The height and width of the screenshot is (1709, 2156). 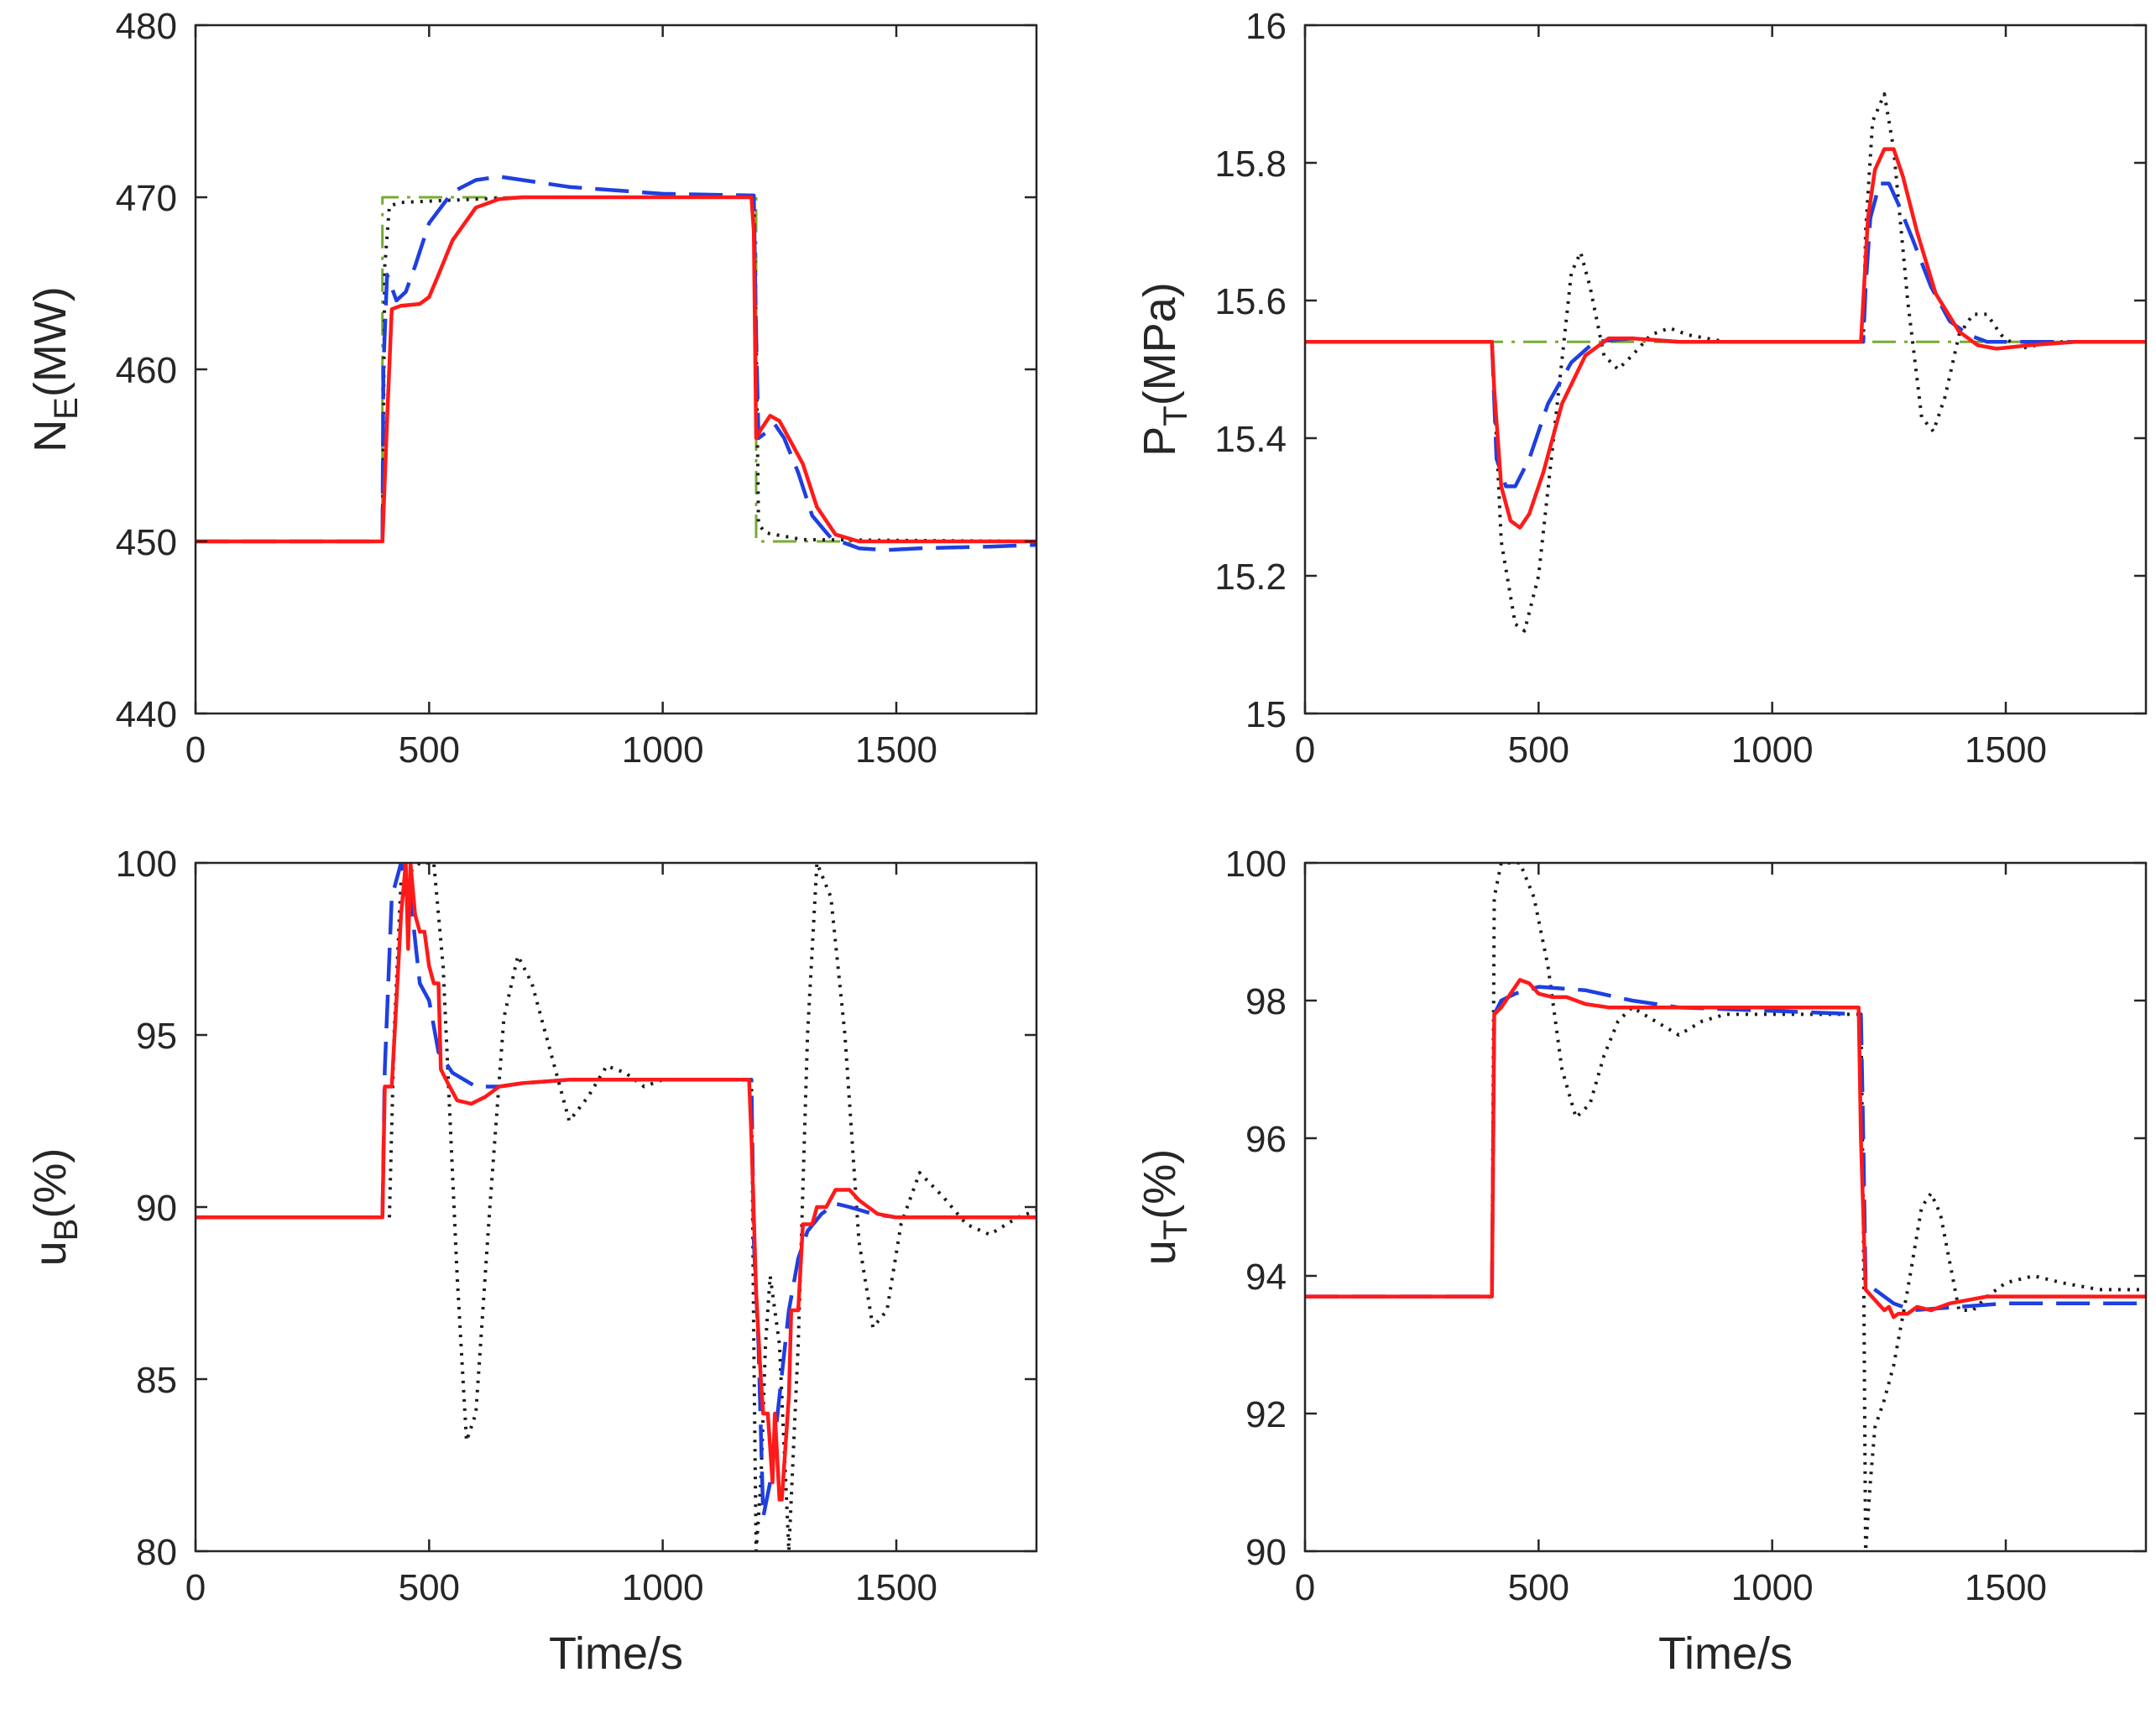 What do you see at coordinates (1266, 1414) in the screenshot?
I see `panel-ut-ytick-label: 92` at bounding box center [1266, 1414].